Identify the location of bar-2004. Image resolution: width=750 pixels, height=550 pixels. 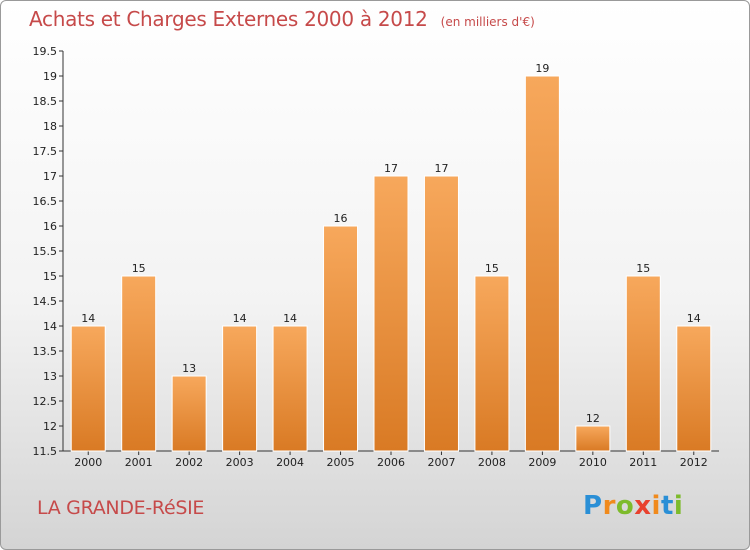
(290, 388).